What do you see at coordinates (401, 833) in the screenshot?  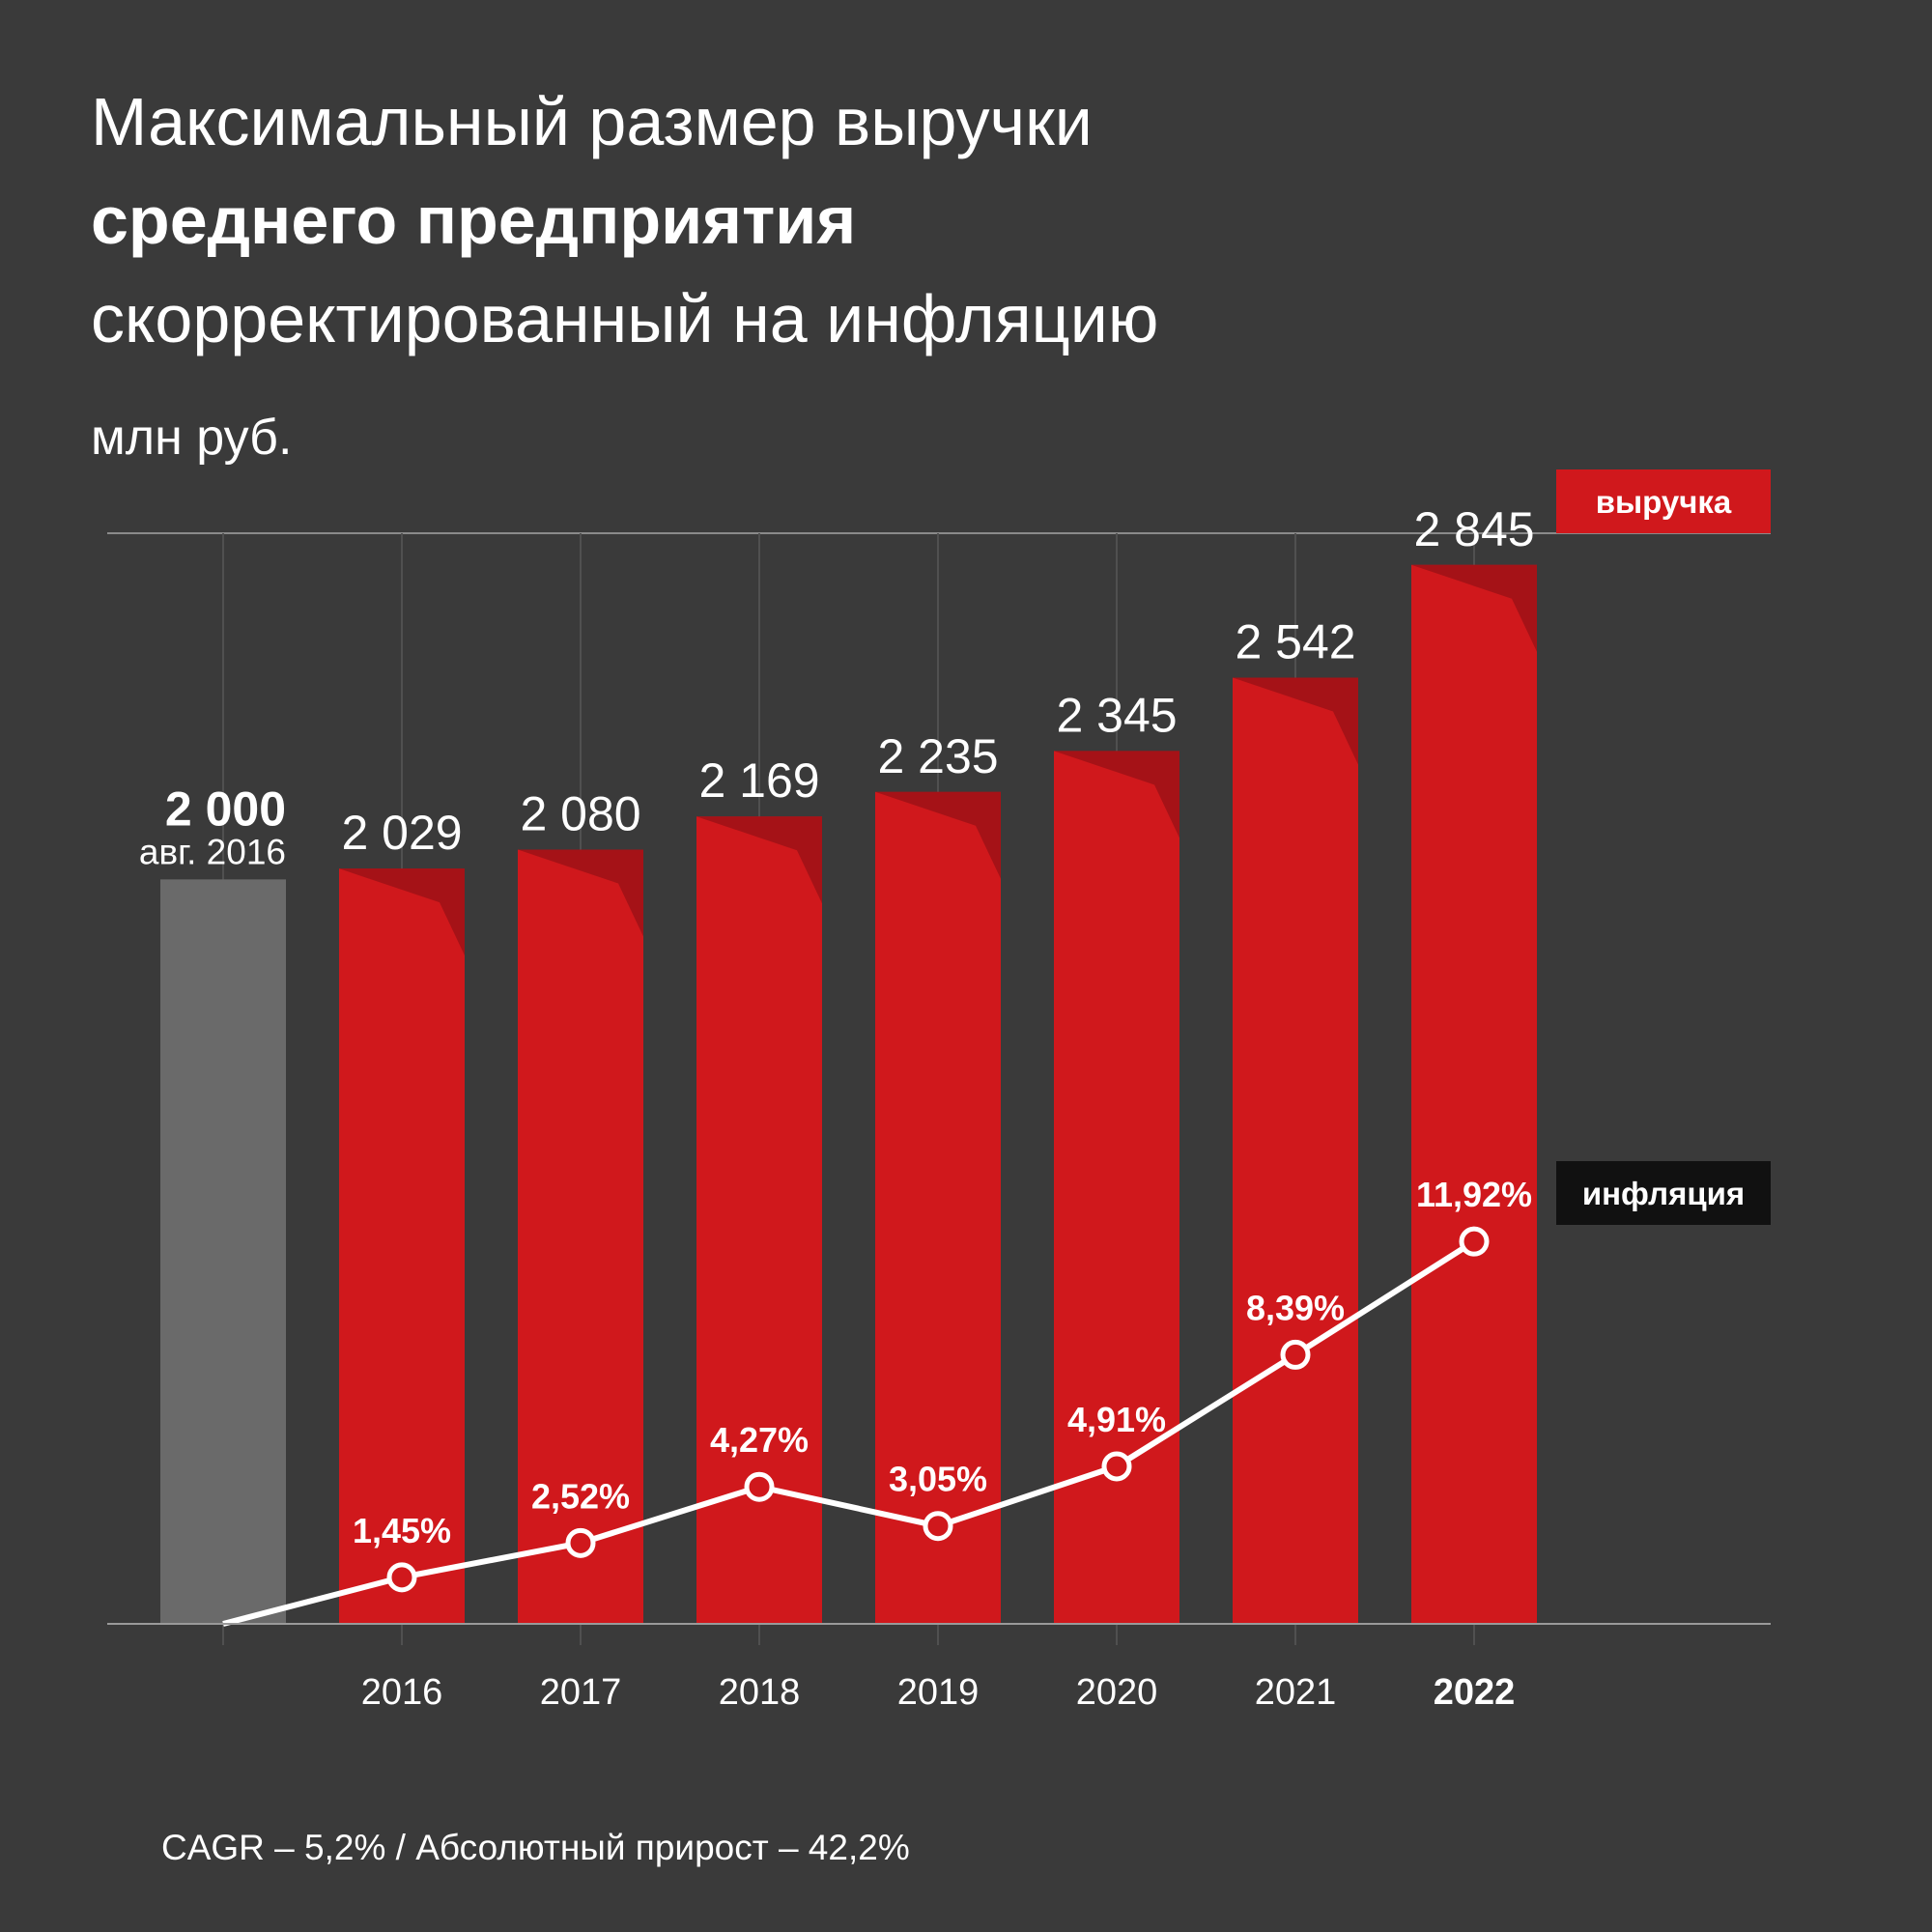 I see `value-label: 2 029` at bounding box center [401, 833].